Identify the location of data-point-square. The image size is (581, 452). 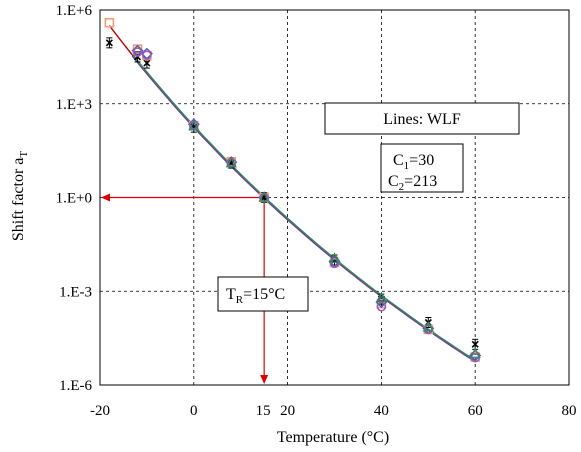
(109, 22).